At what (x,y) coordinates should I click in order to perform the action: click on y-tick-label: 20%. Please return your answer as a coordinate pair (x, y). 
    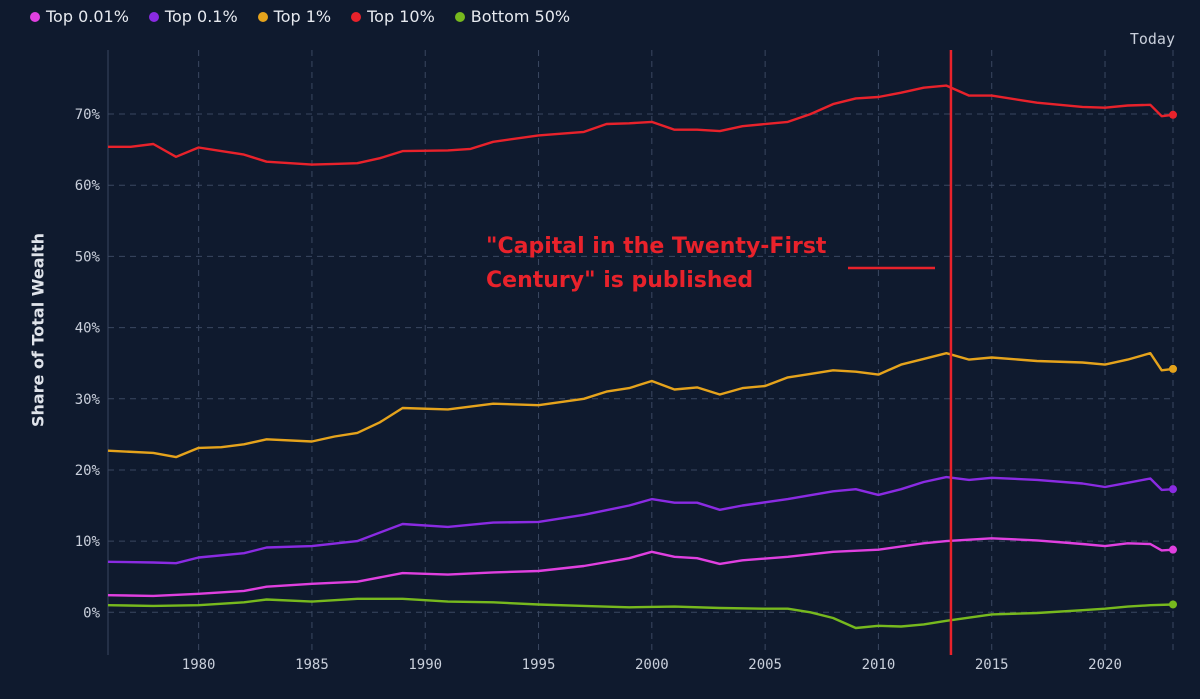
    Looking at the image, I should click on (88, 471).